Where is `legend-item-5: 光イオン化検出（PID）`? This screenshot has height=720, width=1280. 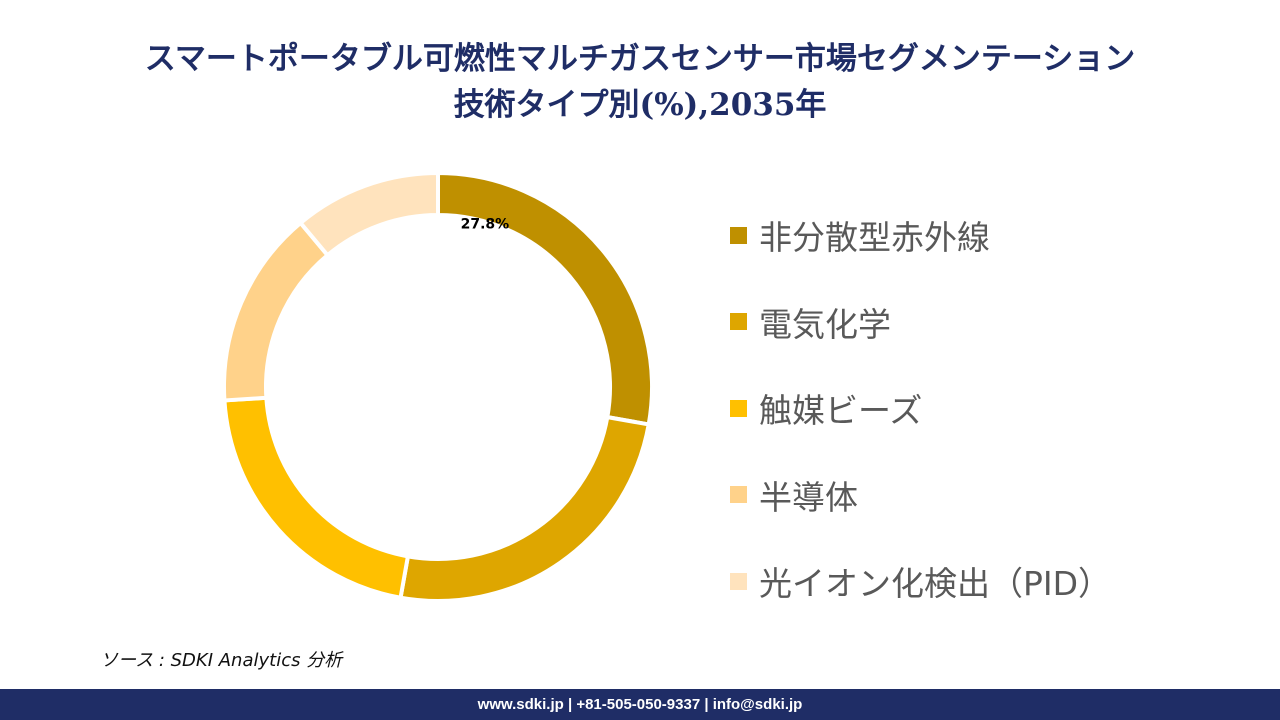
legend-item-5: 光イオン化検出（PID） is located at coordinates (990, 581).